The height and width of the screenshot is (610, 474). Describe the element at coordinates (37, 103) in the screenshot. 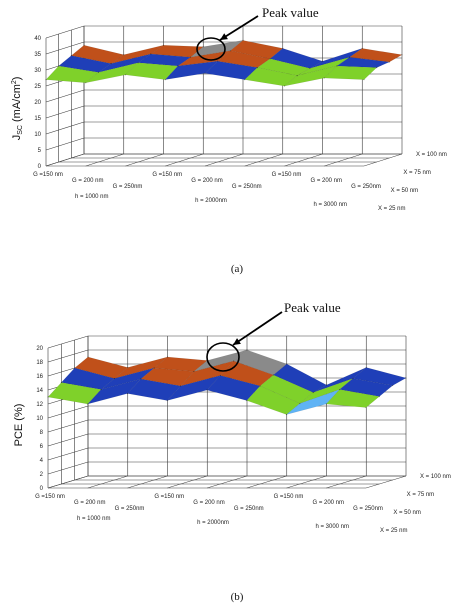

I see `z-tick-label: 20` at that location.